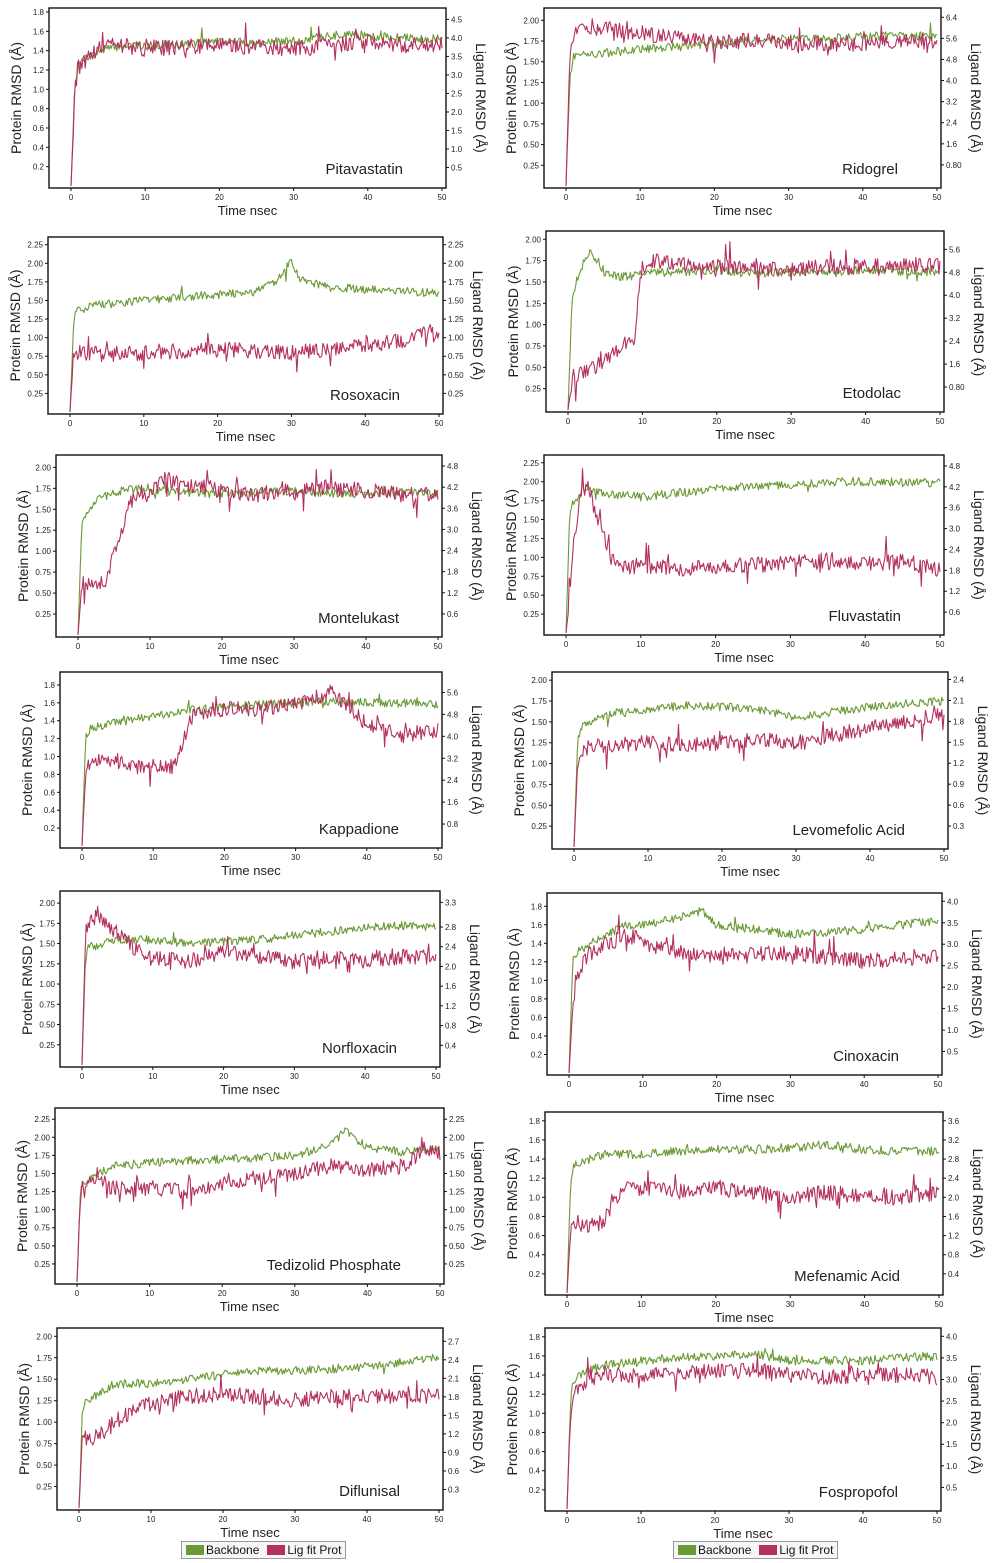 This screenshot has width=1000, height=1563. I want to click on y2-tick-label: 0.5, so click(953, 1052).